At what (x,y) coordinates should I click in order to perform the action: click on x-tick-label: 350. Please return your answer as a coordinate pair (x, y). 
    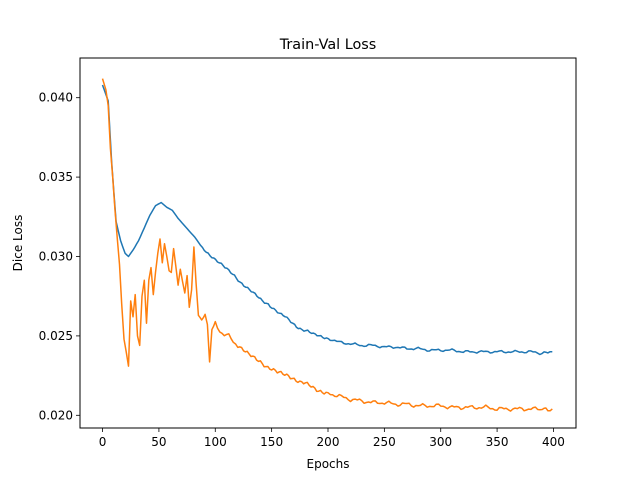
    Looking at the image, I should click on (497, 442).